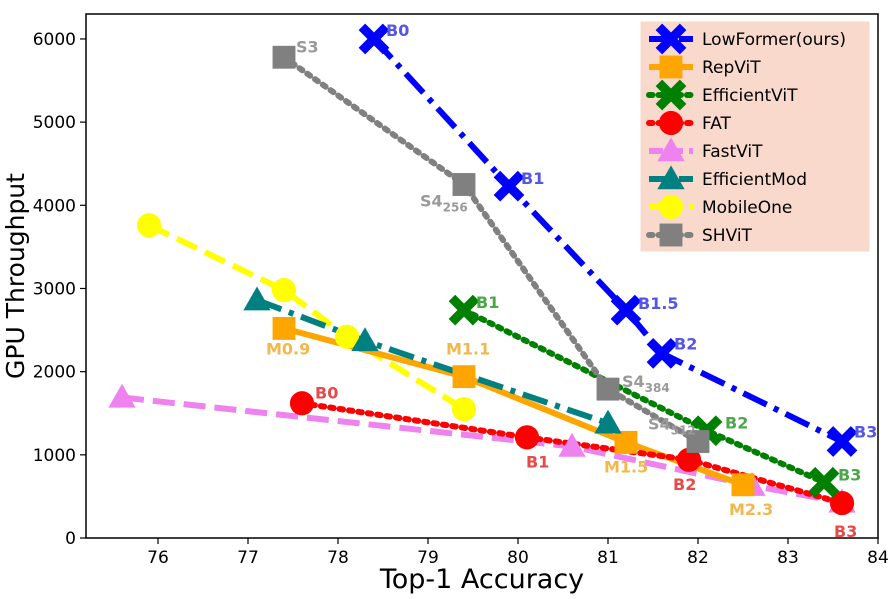 The height and width of the screenshot is (599, 893). Describe the element at coordinates (481, 579) in the screenshot. I see `x-axis-label: Top-1 Accuracy` at that location.